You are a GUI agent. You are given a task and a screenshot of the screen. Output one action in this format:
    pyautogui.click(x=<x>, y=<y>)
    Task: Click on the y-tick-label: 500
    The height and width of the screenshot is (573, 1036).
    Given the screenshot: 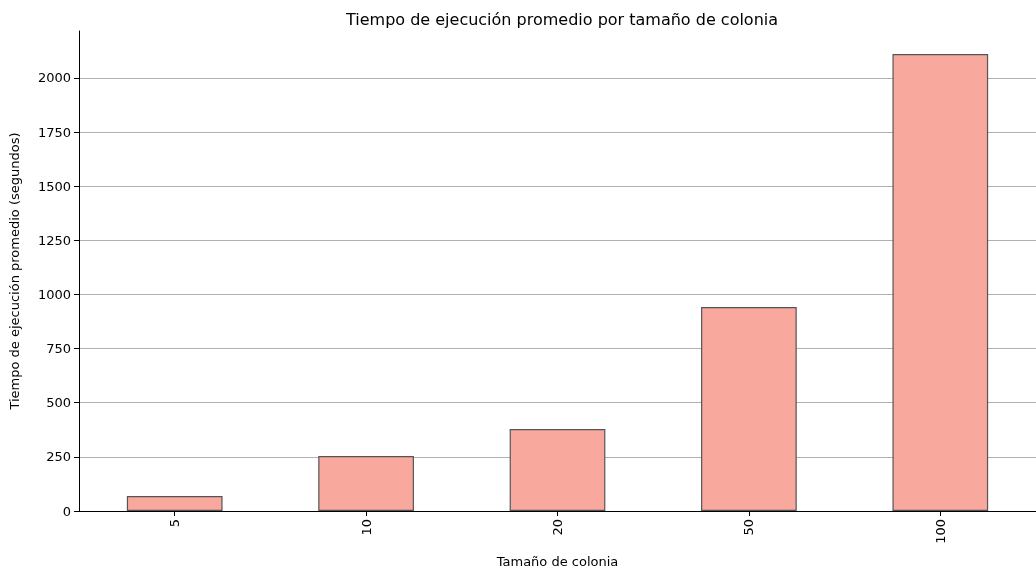 What is the action you would take?
    pyautogui.click(x=58, y=403)
    